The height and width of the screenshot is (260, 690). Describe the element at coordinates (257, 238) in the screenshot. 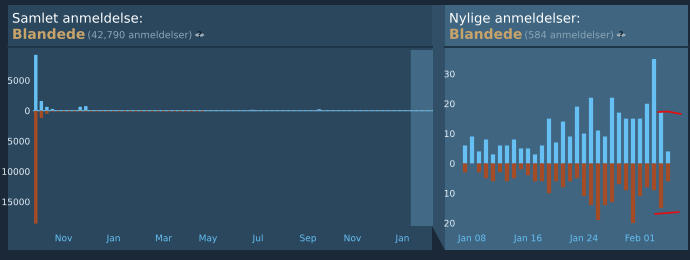

I see `x-tick-label: Jul` at that location.